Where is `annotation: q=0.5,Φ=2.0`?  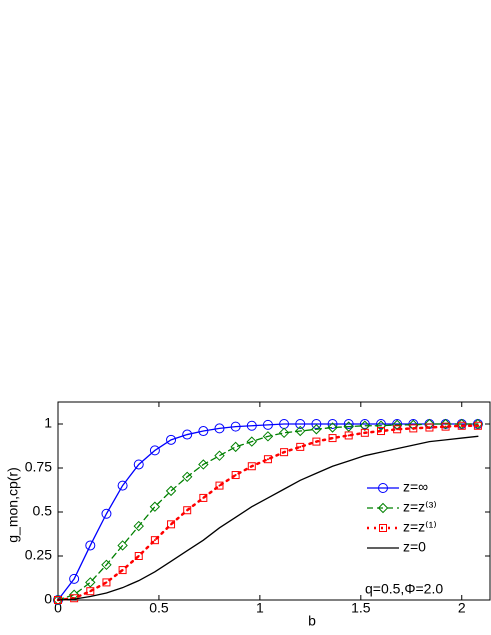 annotation: q=0.5,Φ=2.0 is located at coordinates (404, 589).